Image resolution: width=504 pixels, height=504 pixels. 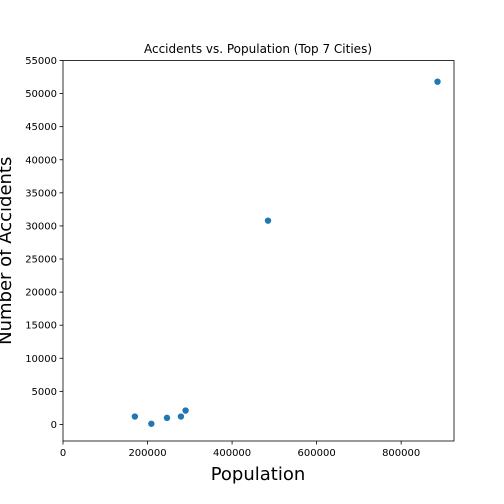 What do you see at coordinates (41, 359) in the screenshot?
I see `y-tick-label: 10000` at bounding box center [41, 359].